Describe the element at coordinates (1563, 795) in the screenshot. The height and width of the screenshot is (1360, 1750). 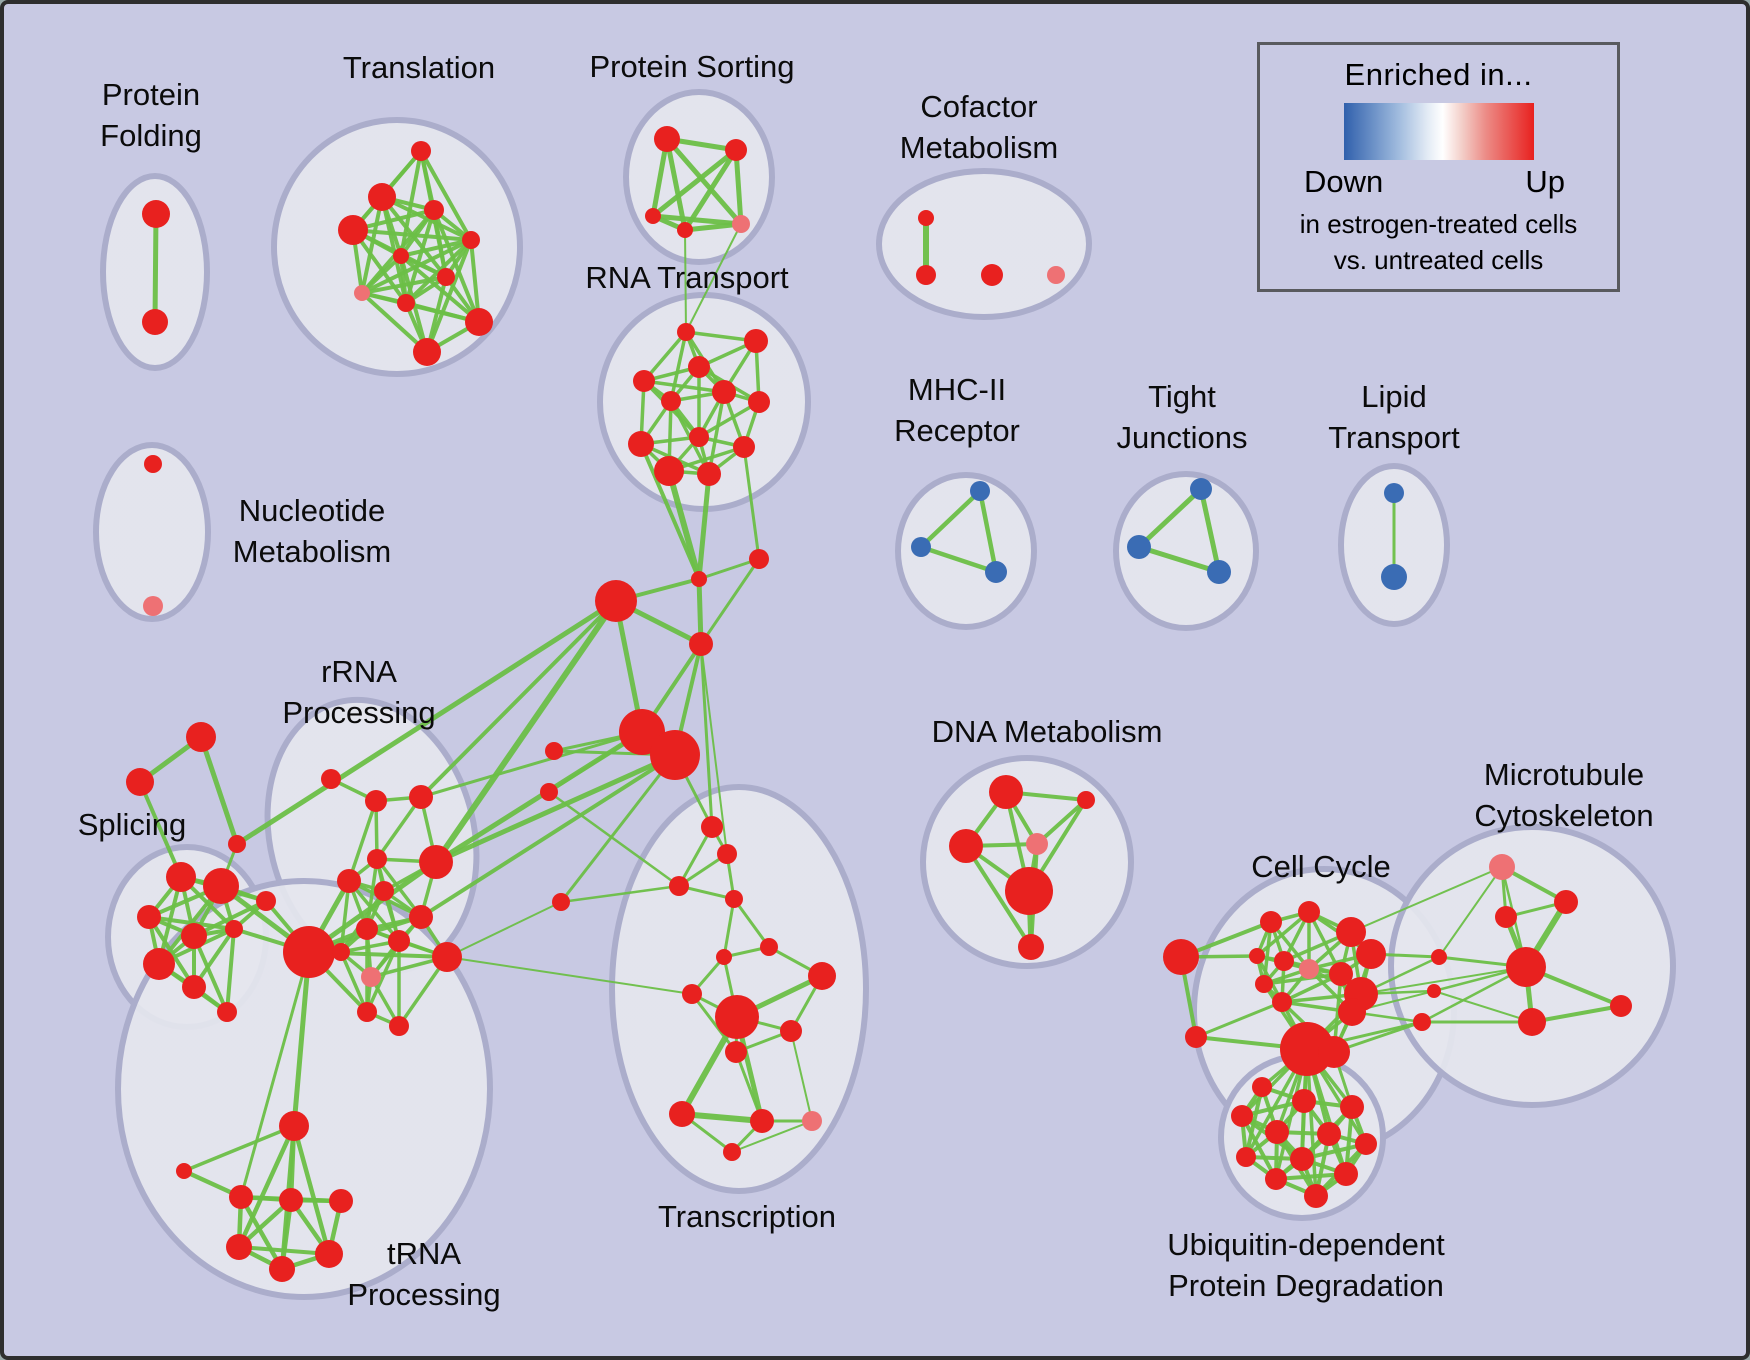
I see `cluster-label-microtubule-cytoskeleton: Microtubule Cytoskeleton` at that location.